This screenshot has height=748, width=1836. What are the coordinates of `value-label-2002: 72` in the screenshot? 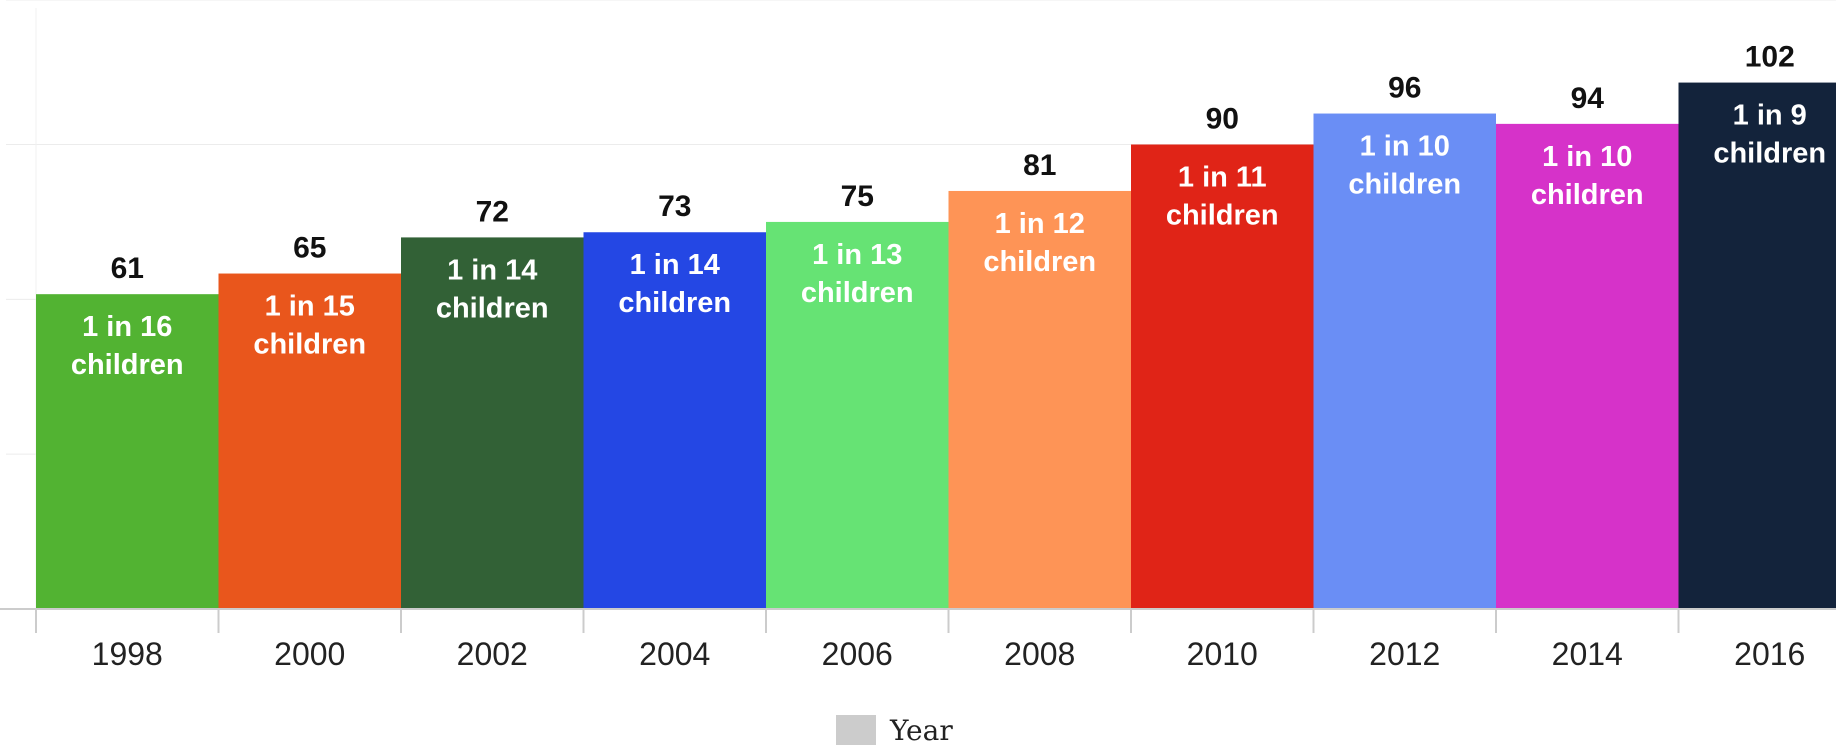 It's located at (492, 211).